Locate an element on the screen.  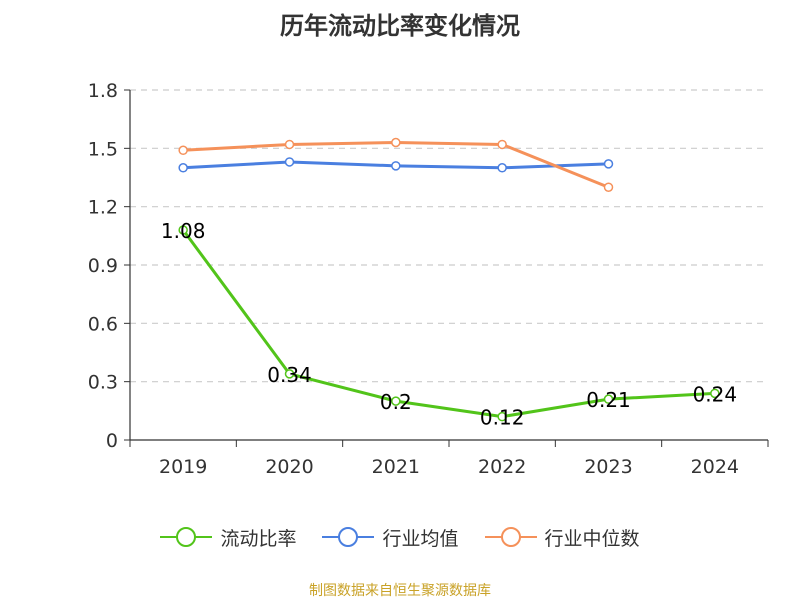
legend-label: 行业中位数 is located at coordinates (592, 538).